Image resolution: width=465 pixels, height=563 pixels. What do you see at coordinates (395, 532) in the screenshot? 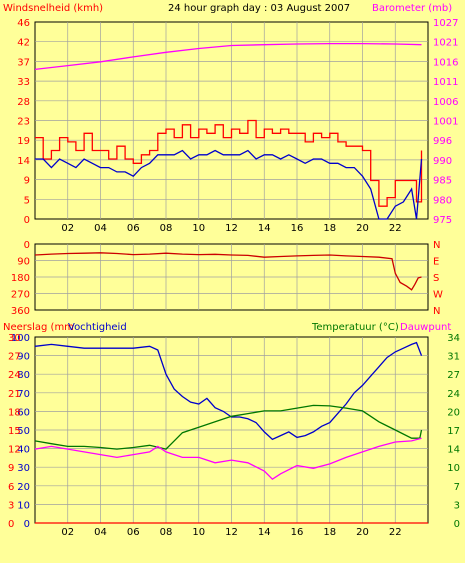
I see `climate-x-tick-label: 22` at bounding box center [395, 532].